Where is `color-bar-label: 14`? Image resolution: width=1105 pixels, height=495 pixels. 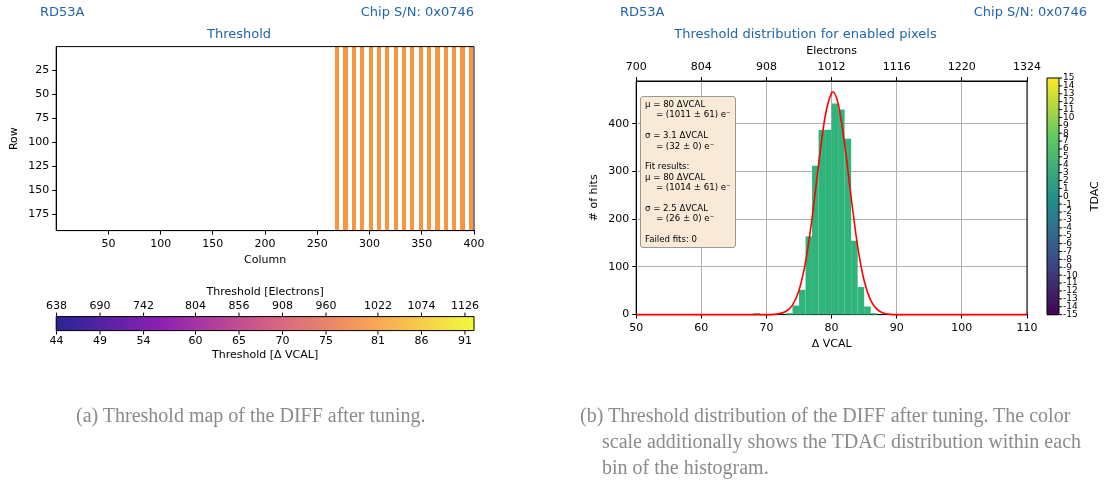 color-bar-label: 14 is located at coordinates (1069, 85).